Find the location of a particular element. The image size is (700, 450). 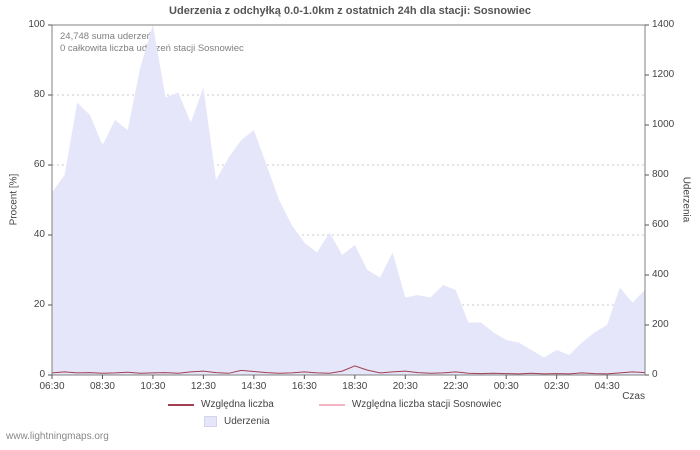

annotation-total-strikes: 24,748 suma uderzeń is located at coordinates (106, 36).